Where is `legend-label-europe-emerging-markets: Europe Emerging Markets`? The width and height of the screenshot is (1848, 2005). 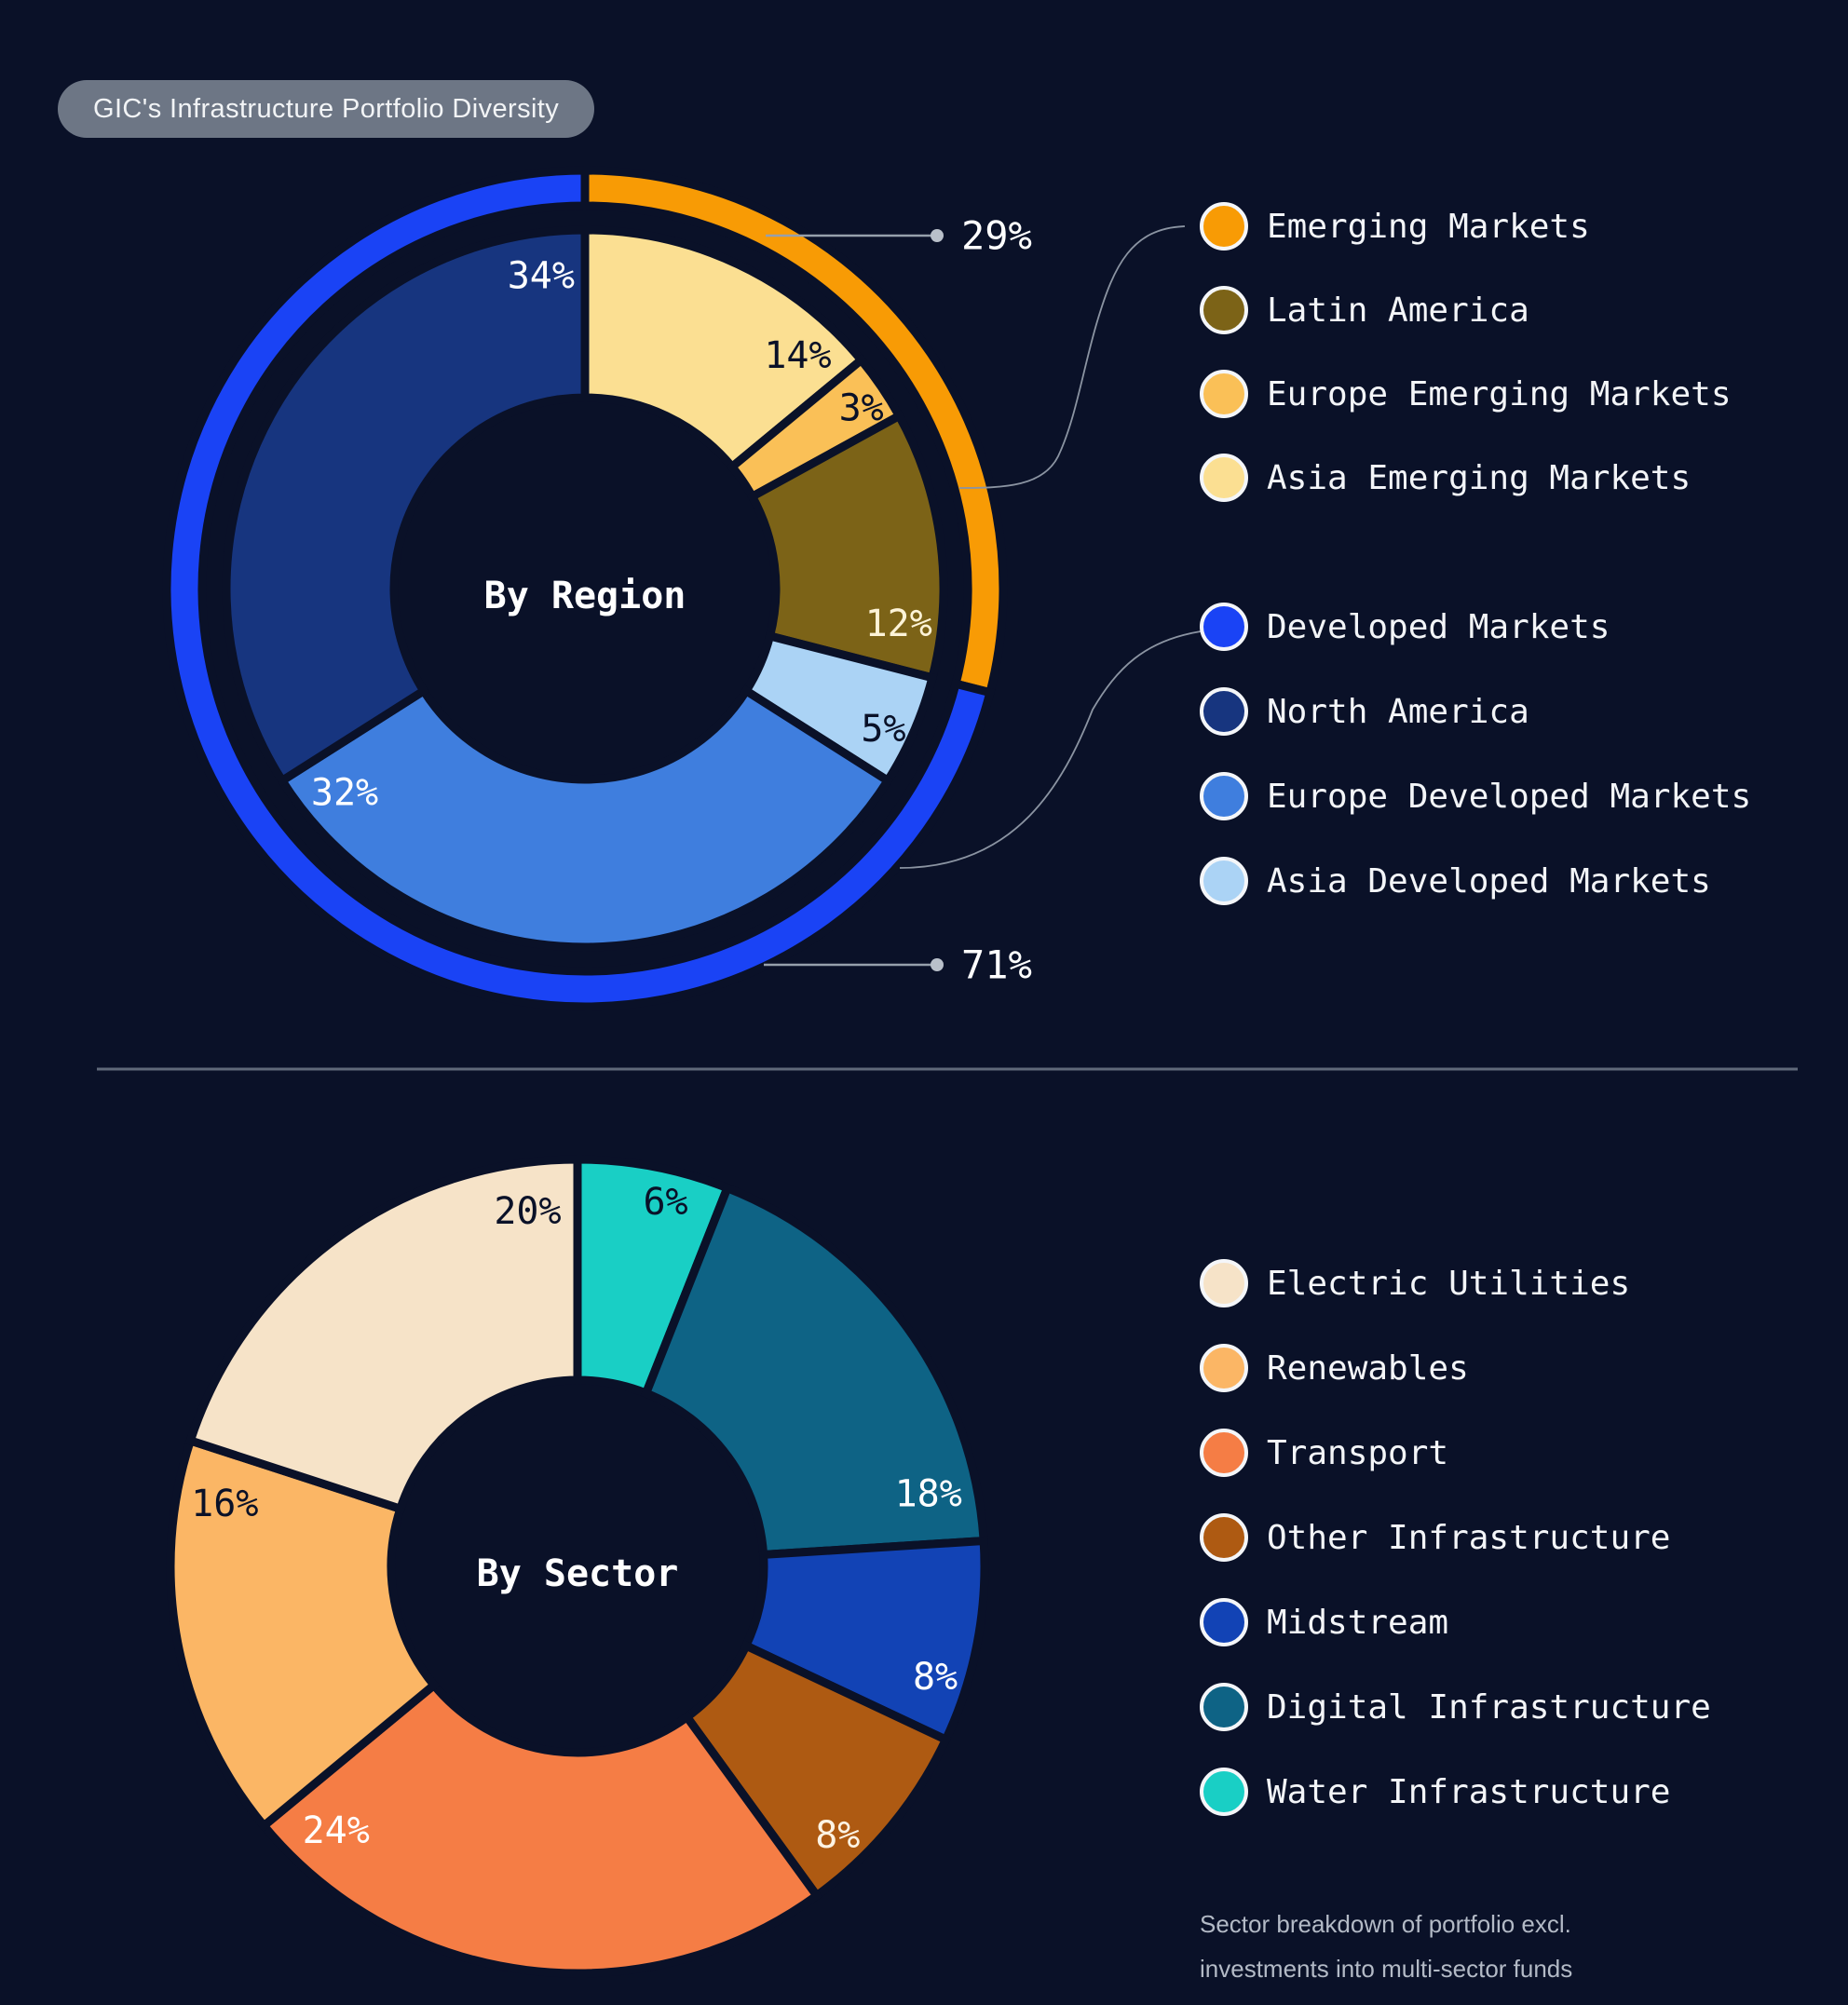
legend-label-europe-emerging-markets: Europe Emerging Markets is located at coordinates (1499, 394).